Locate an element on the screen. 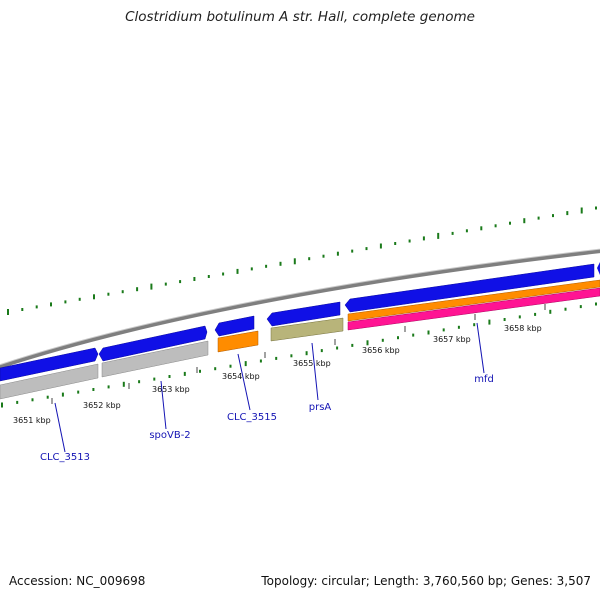 The image size is (600, 600). gene-bar-prsA is located at coordinates (307, 329).